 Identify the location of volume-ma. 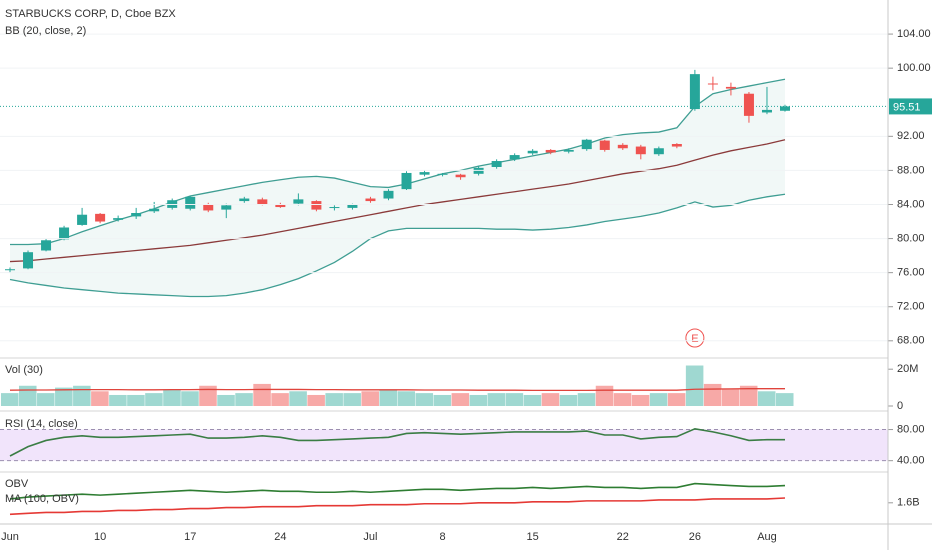
(397, 390).